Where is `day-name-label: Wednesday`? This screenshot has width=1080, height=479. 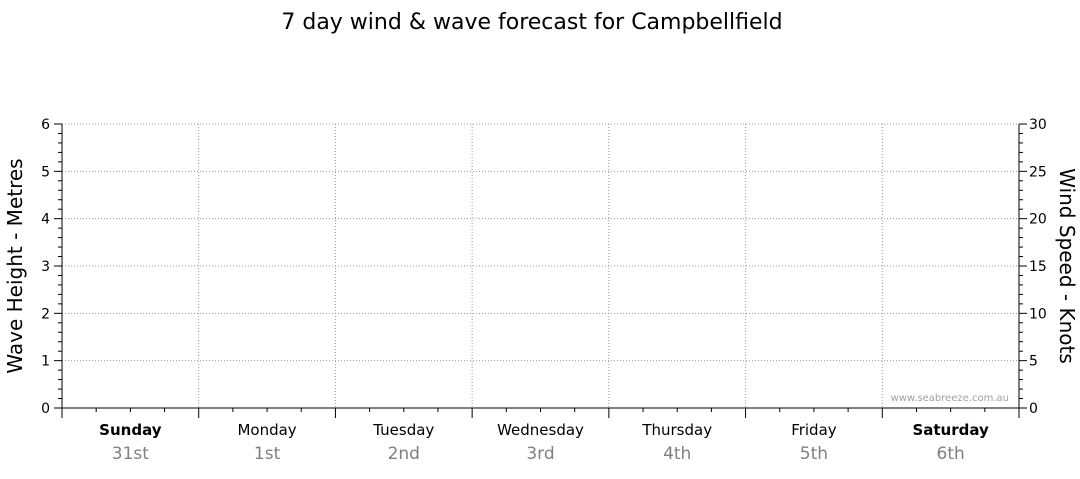
day-name-label: Wednesday is located at coordinates (540, 430).